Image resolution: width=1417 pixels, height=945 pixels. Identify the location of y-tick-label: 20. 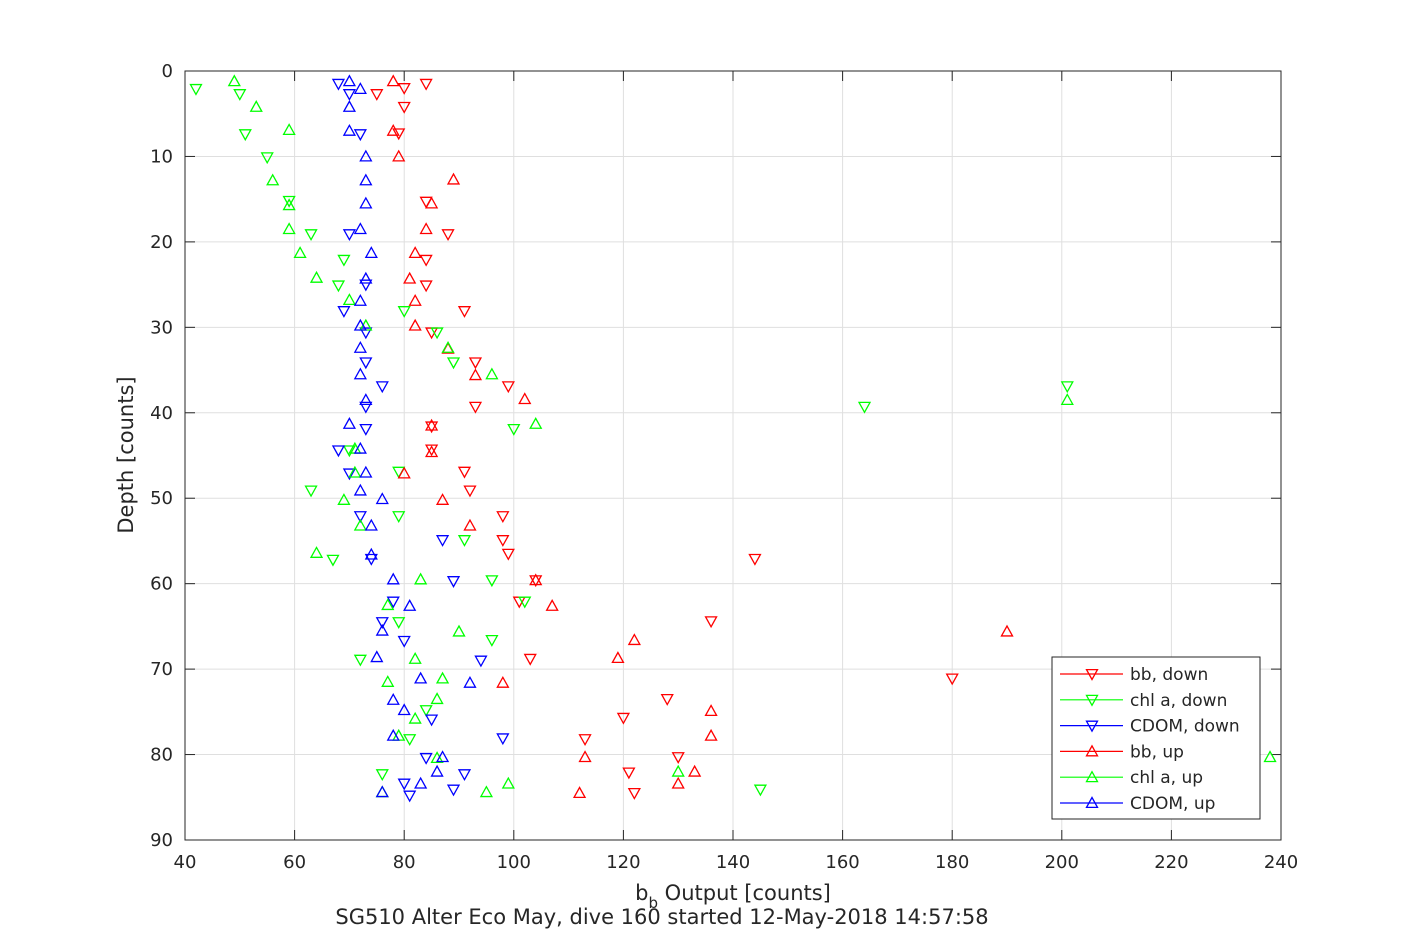
(161, 242).